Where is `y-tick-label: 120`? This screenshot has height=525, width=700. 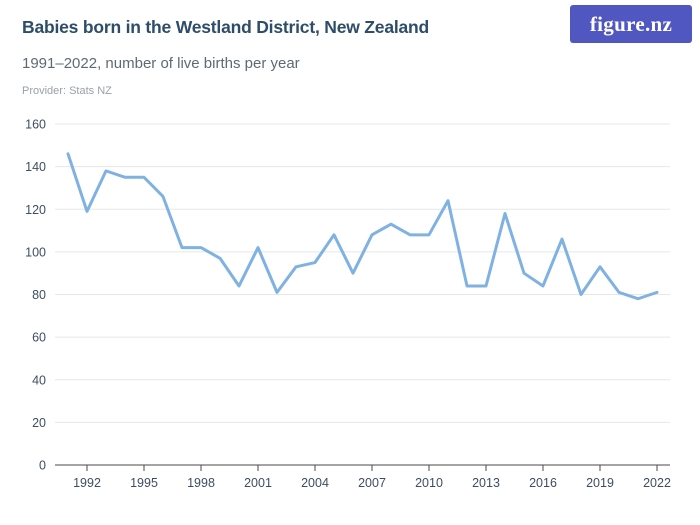 y-tick-label: 120 is located at coordinates (35, 210).